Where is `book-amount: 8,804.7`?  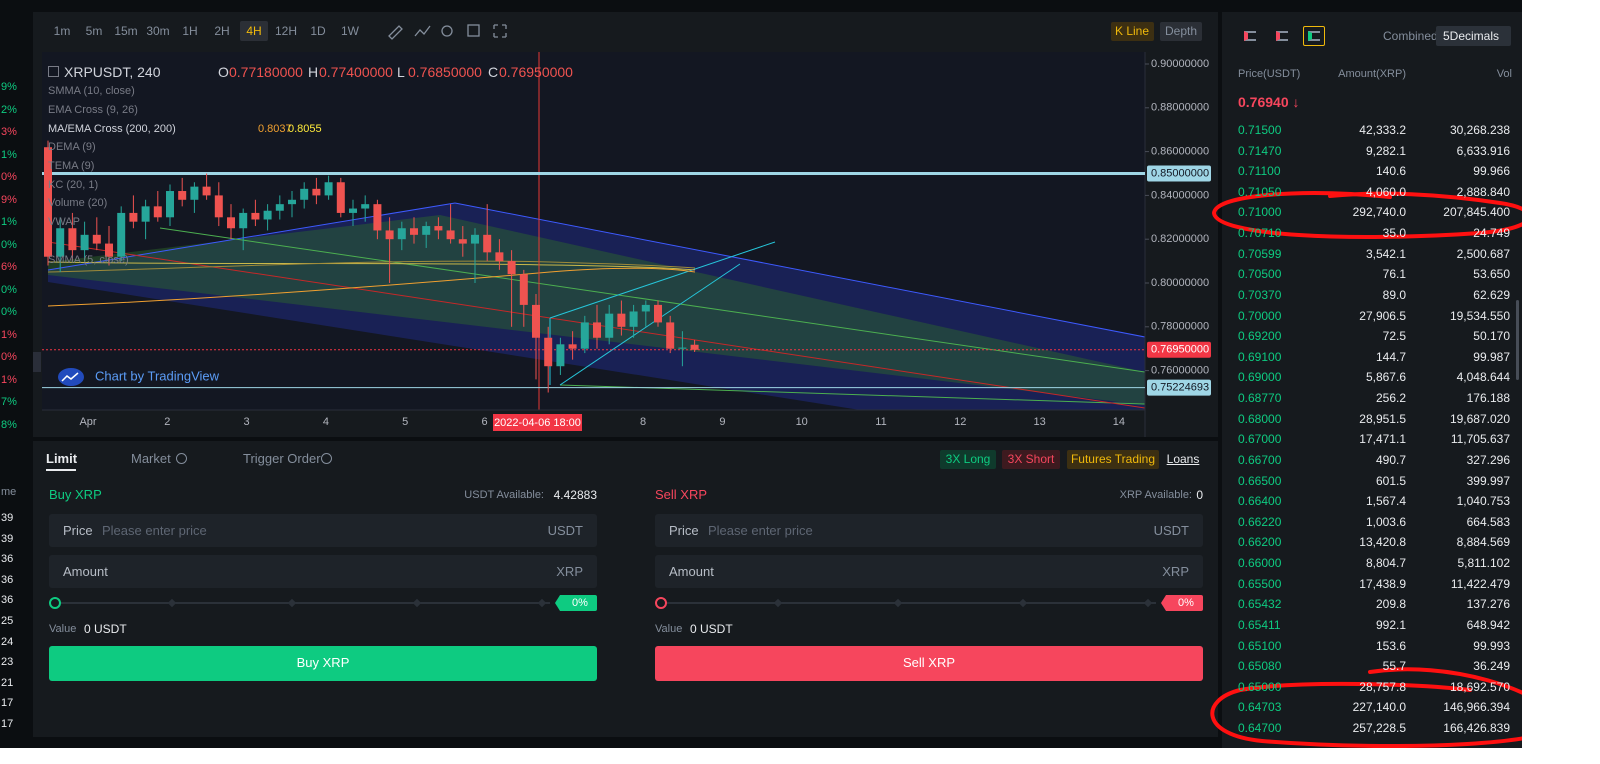
book-amount: 8,804.7 is located at coordinates (1385, 563).